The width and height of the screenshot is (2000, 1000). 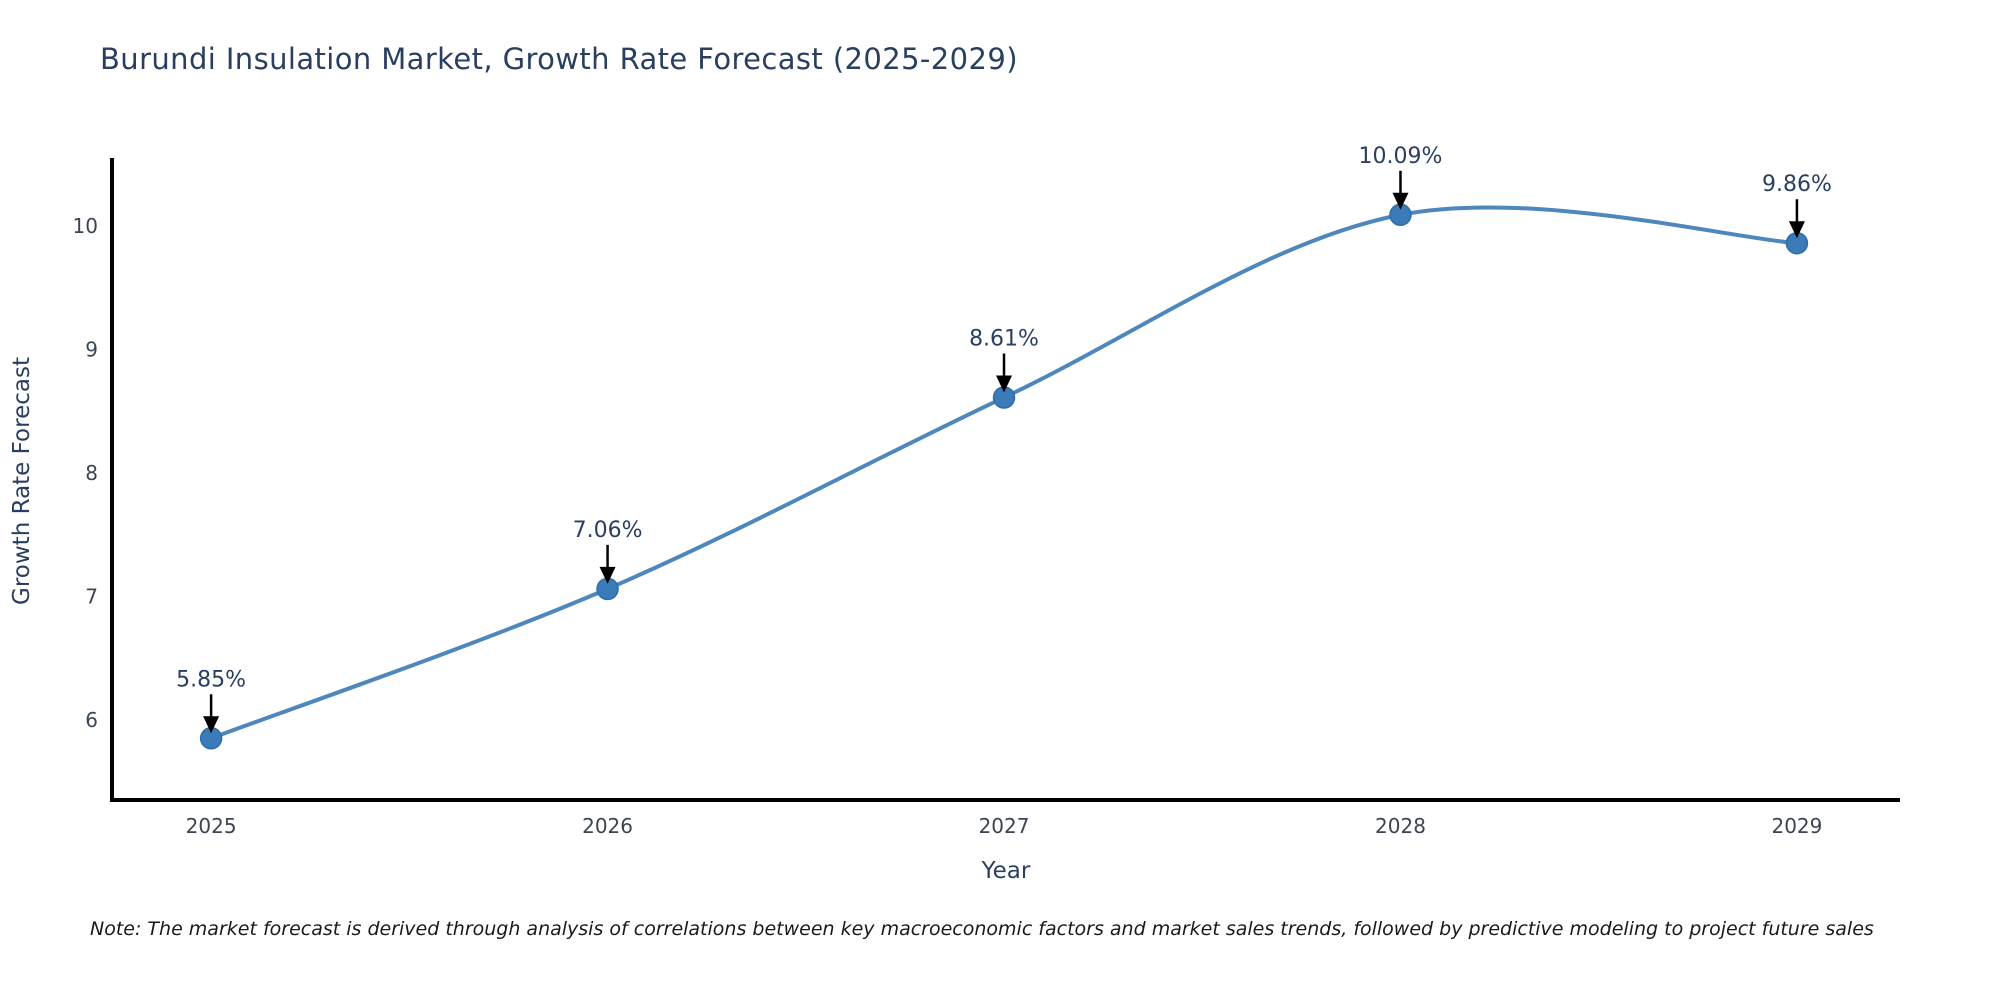 I want to click on y-tick-label: 10, so click(x=85, y=226).